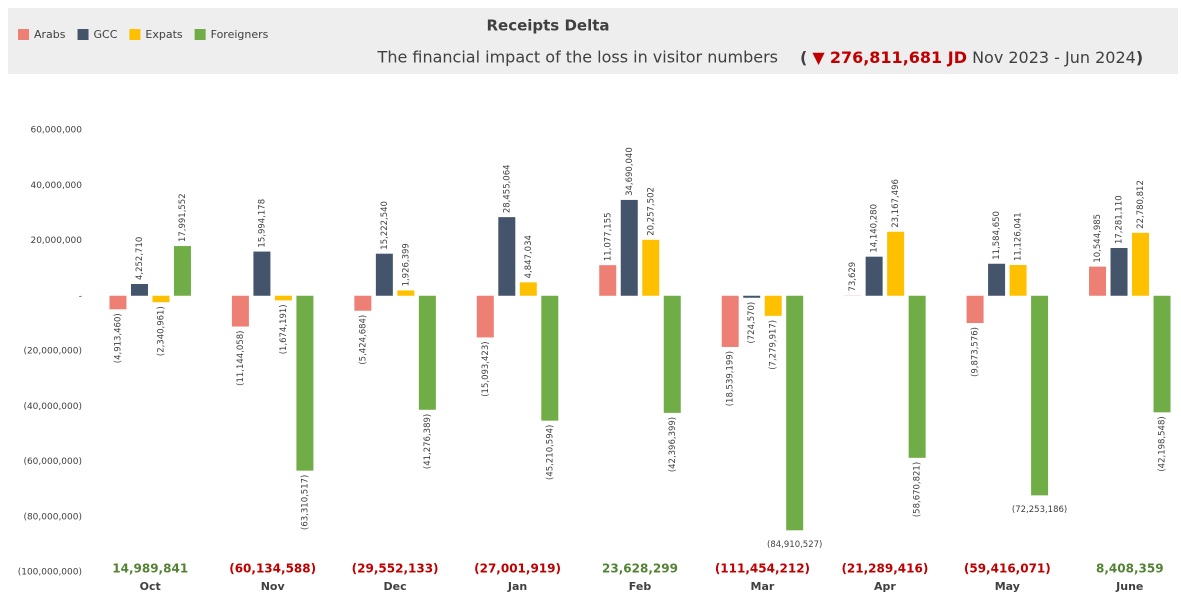 The width and height of the screenshot is (1181, 594). Describe the element at coordinates (52, 462) in the screenshot. I see `y-tick-label: (60,000,000)` at that location.